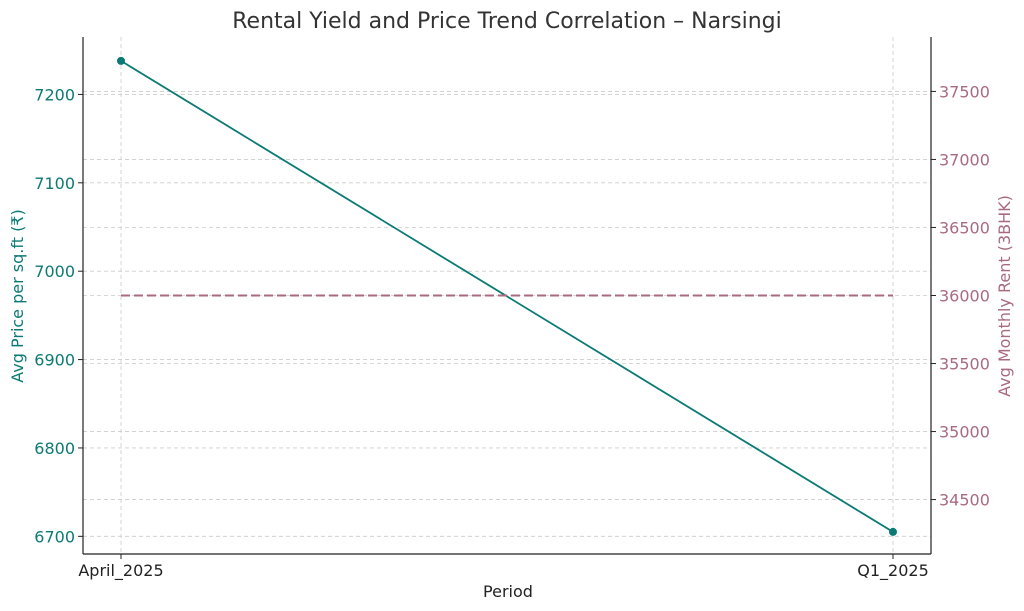 This screenshot has width=1024, height=611. What do you see at coordinates (54, 360) in the screenshot?
I see `left-tick-label: 6900` at bounding box center [54, 360].